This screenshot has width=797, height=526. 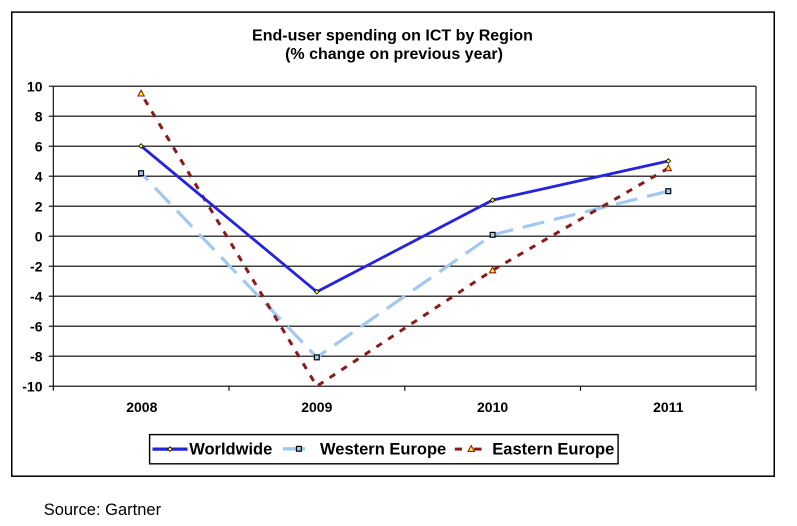 What do you see at coordinates (392, 36) in the screenshot?
I see `svg-text:End-user spending on ICT by Re: End-user spending on ICT by Region` at bounding box center [392, 36].